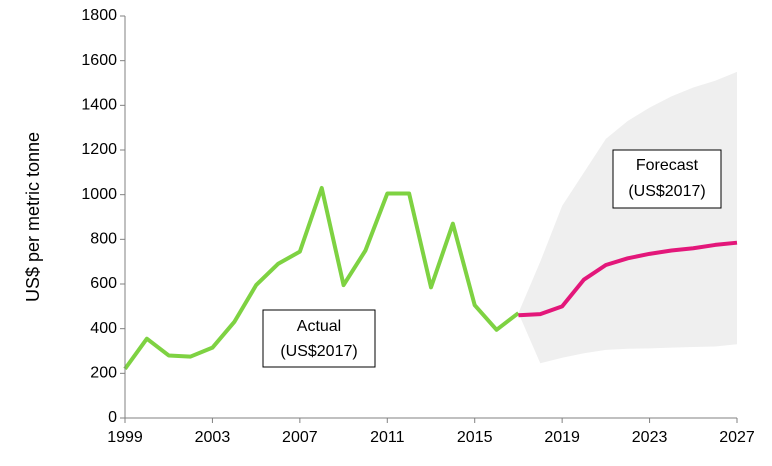  Describe the element at coordinates (99, 149) in the screenshot. I see `y-tick-label: 1200` at that location.